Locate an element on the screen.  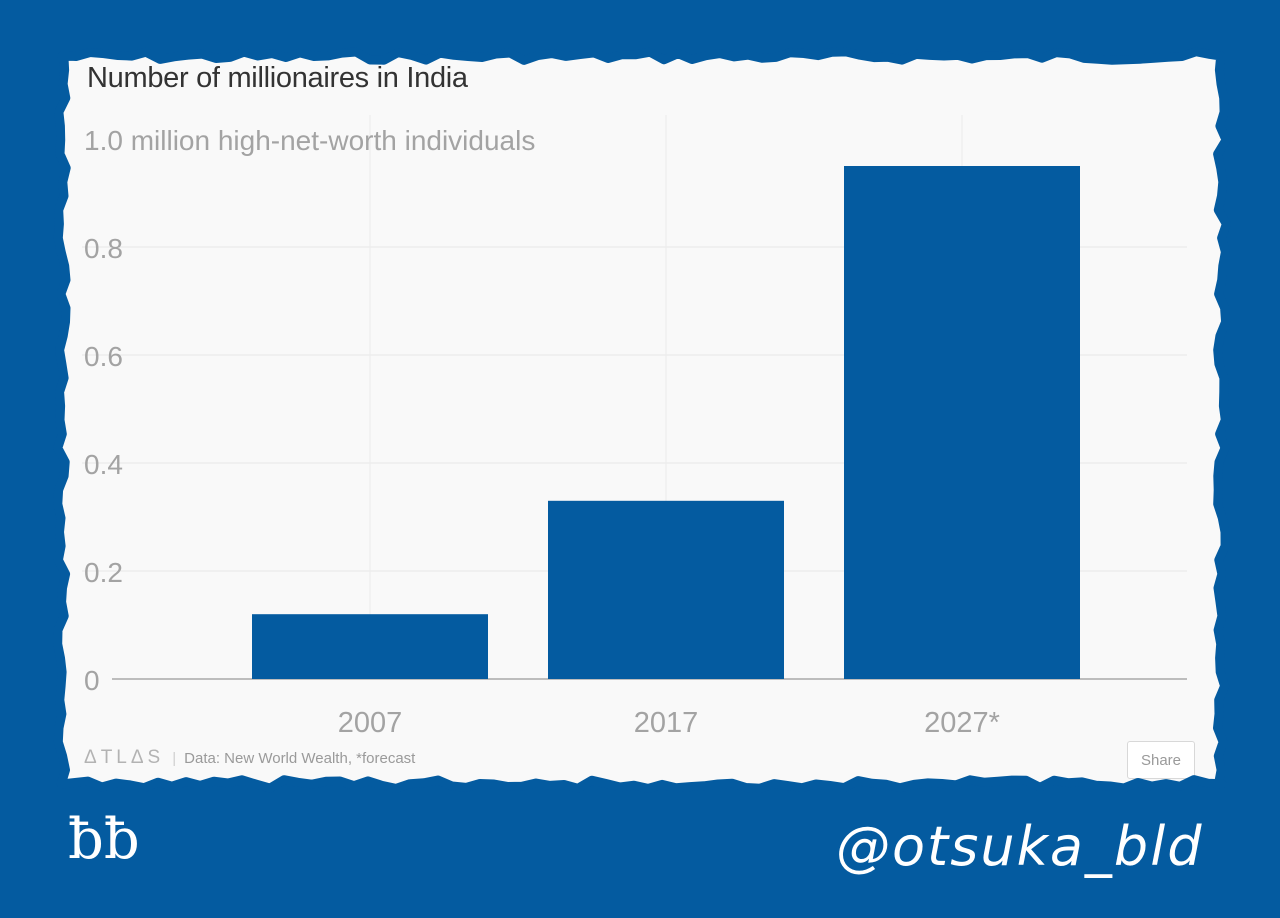
data-source-note: Data: New World Wealth, *forecast is located at coordinates (300, 758).